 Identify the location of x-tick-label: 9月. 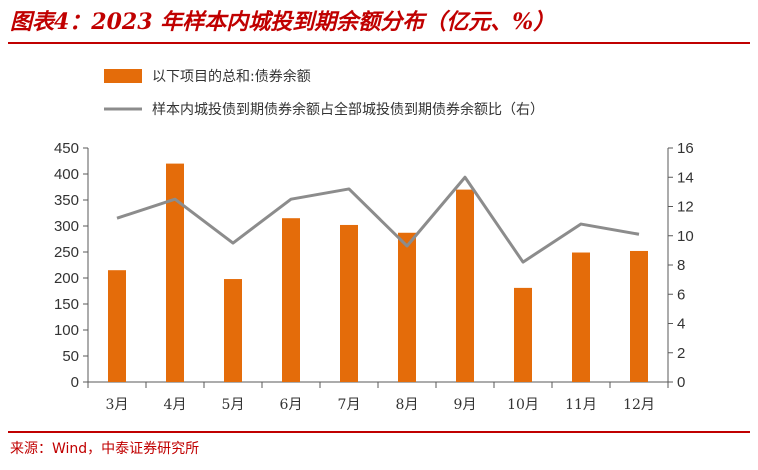
(465, 405).